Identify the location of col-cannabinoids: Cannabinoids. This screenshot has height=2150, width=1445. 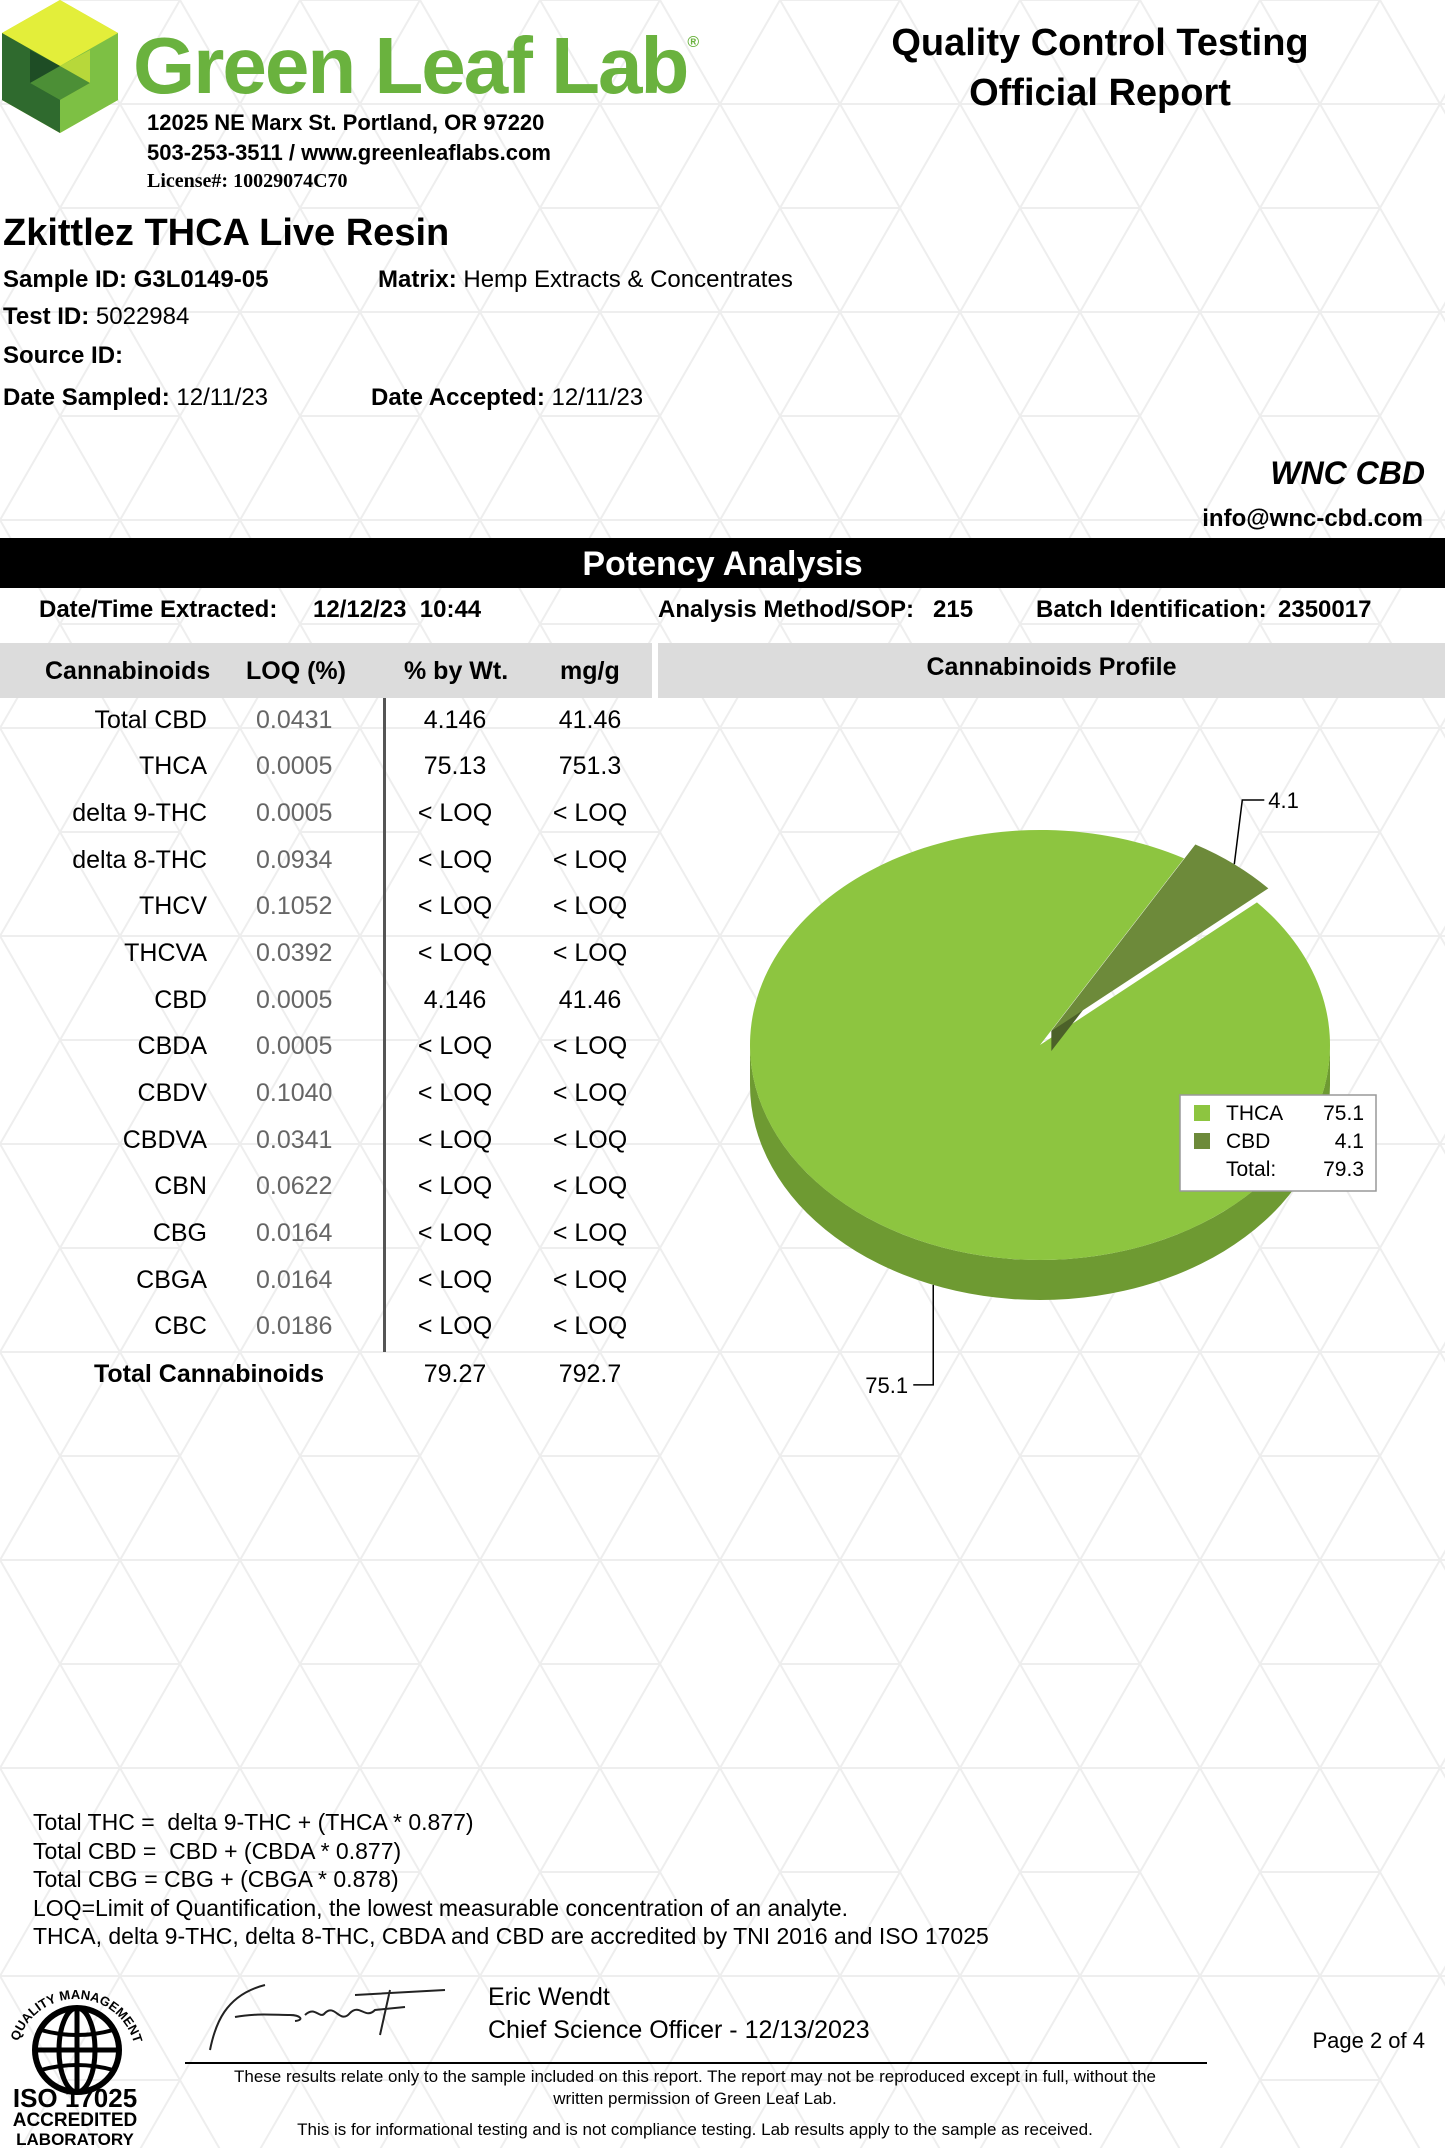
(128, 671).